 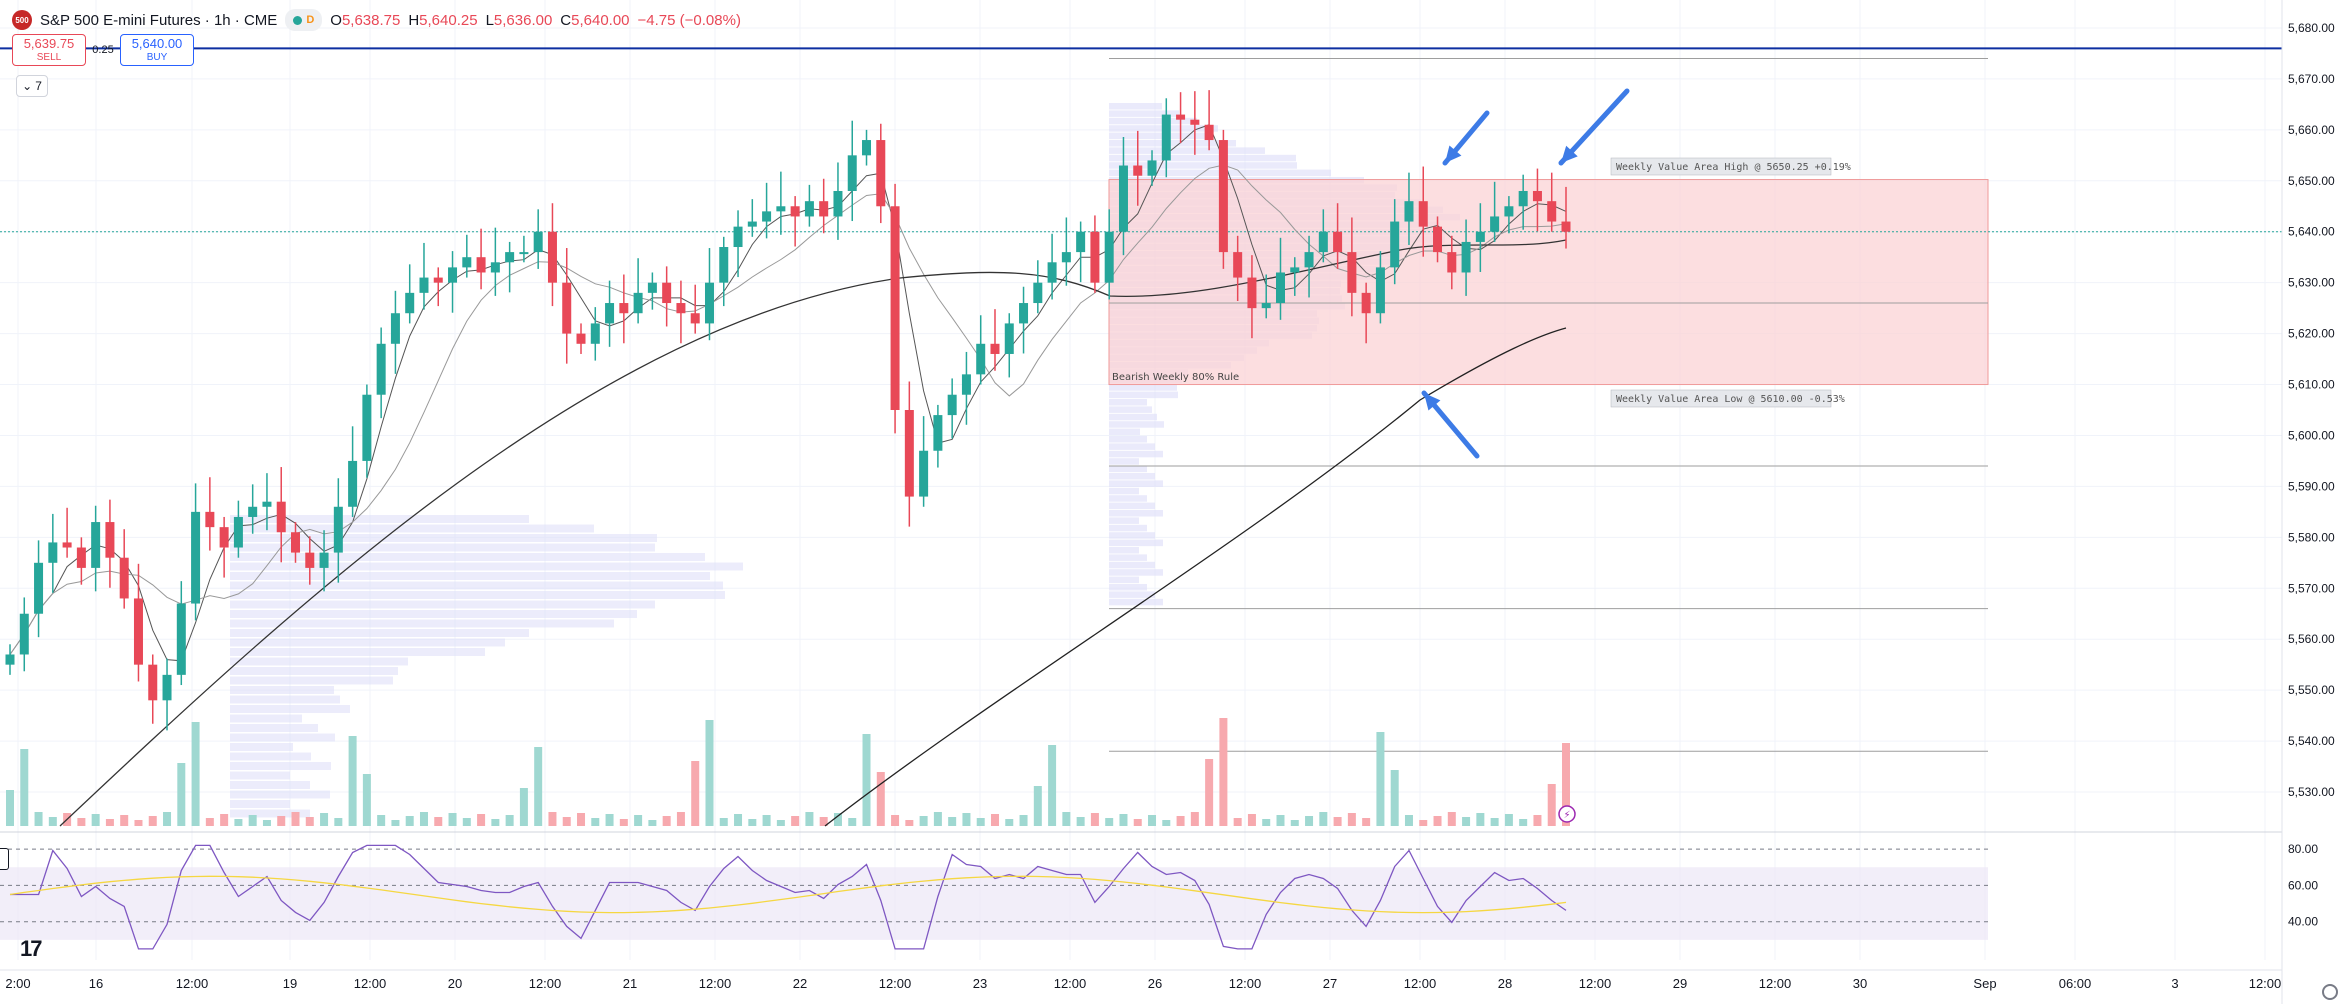 I want to click on value-area-rule-text: Bearish Weekly 80% Rule, so click(x=1175, y=377).